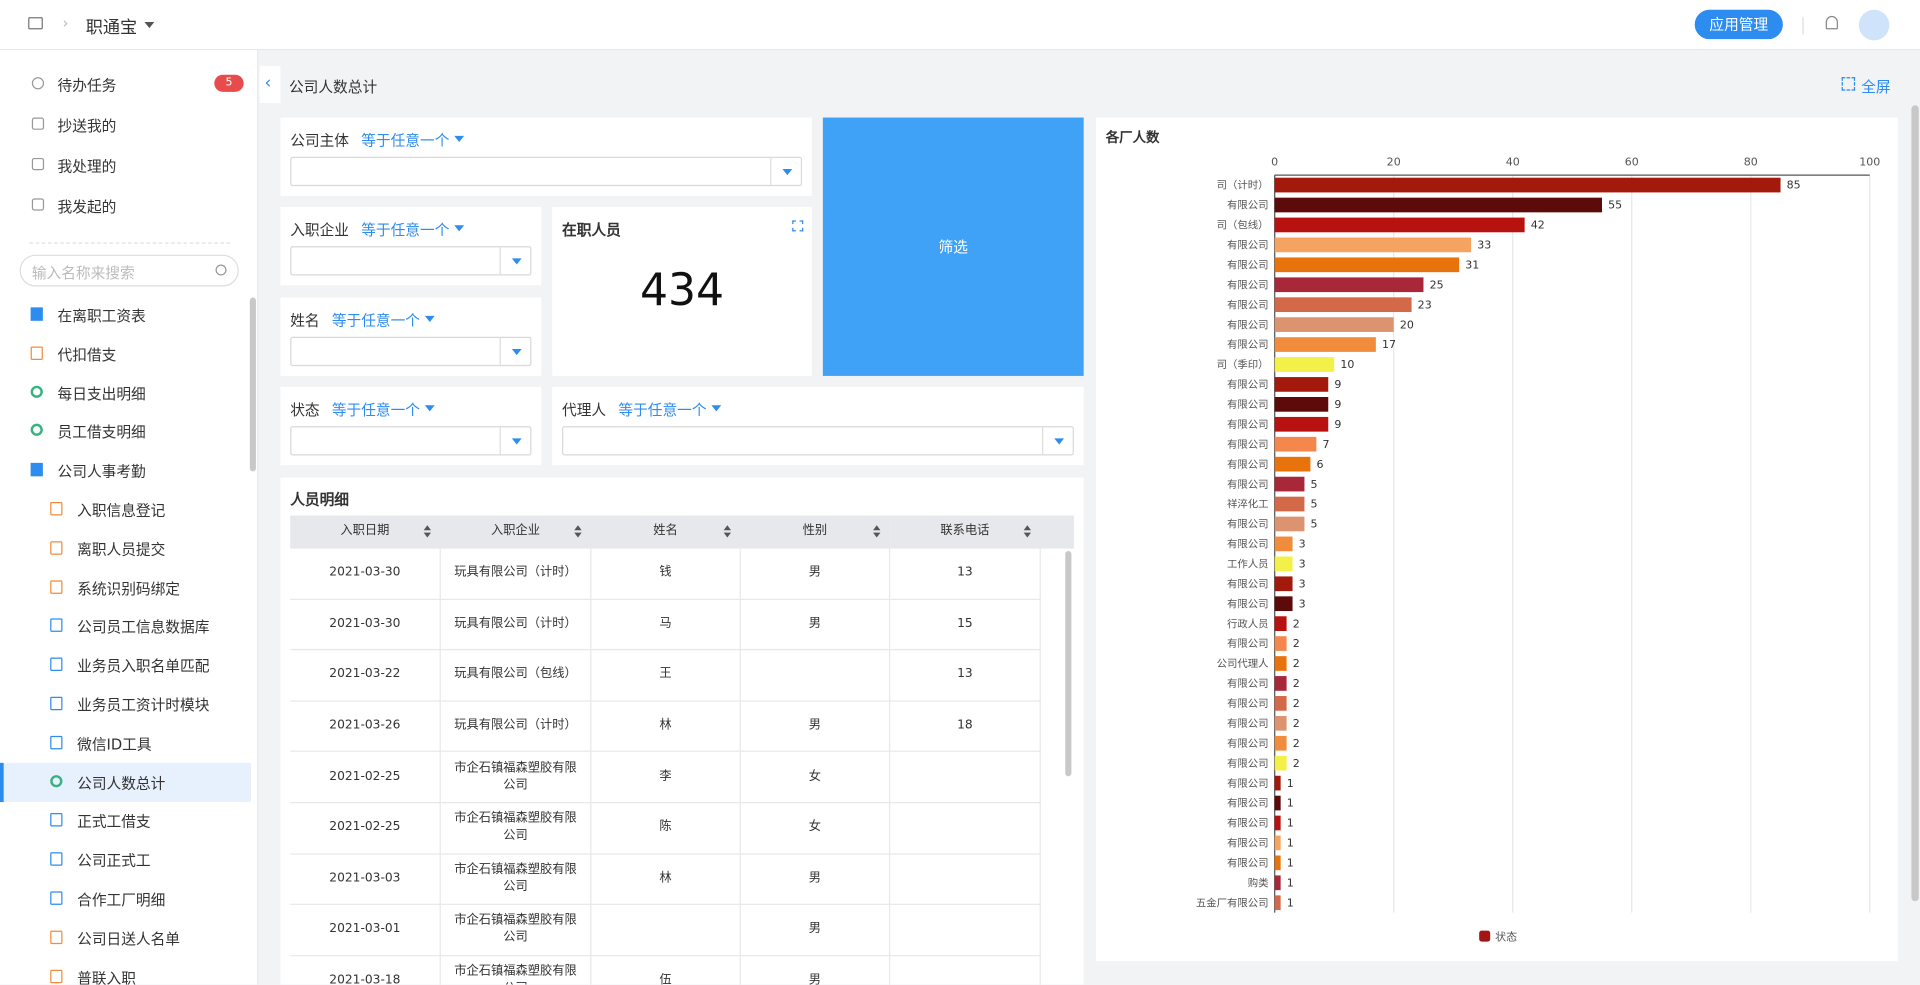 The height and width of the screenshot is (985, 1920). I want to click on menu-item: 员工借支明细, so click(101, 433).